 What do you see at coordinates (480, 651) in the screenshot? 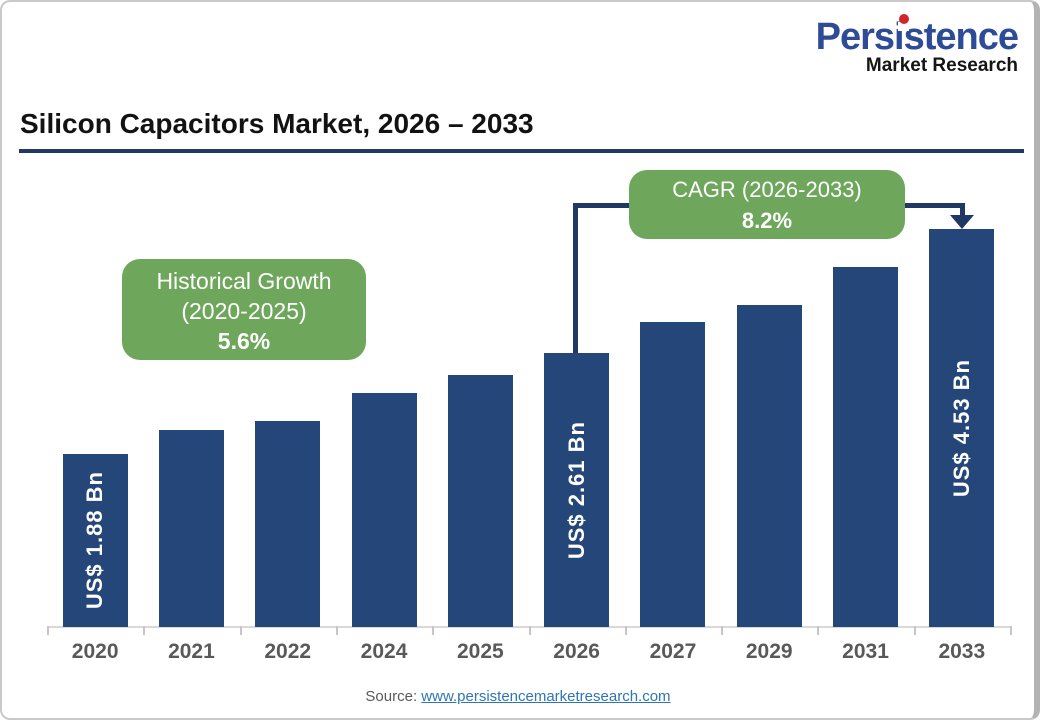
I see `x-axis-label-2025: 2025` at bounding box center [480, 651].